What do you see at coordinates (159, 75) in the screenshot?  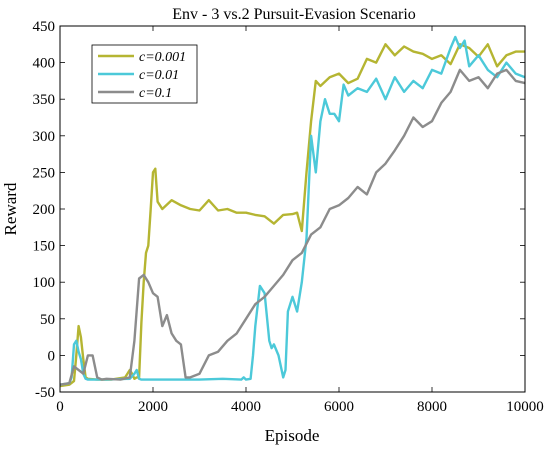 I see `legend-label-2: c=0.01` at bounding box center [159, 75].